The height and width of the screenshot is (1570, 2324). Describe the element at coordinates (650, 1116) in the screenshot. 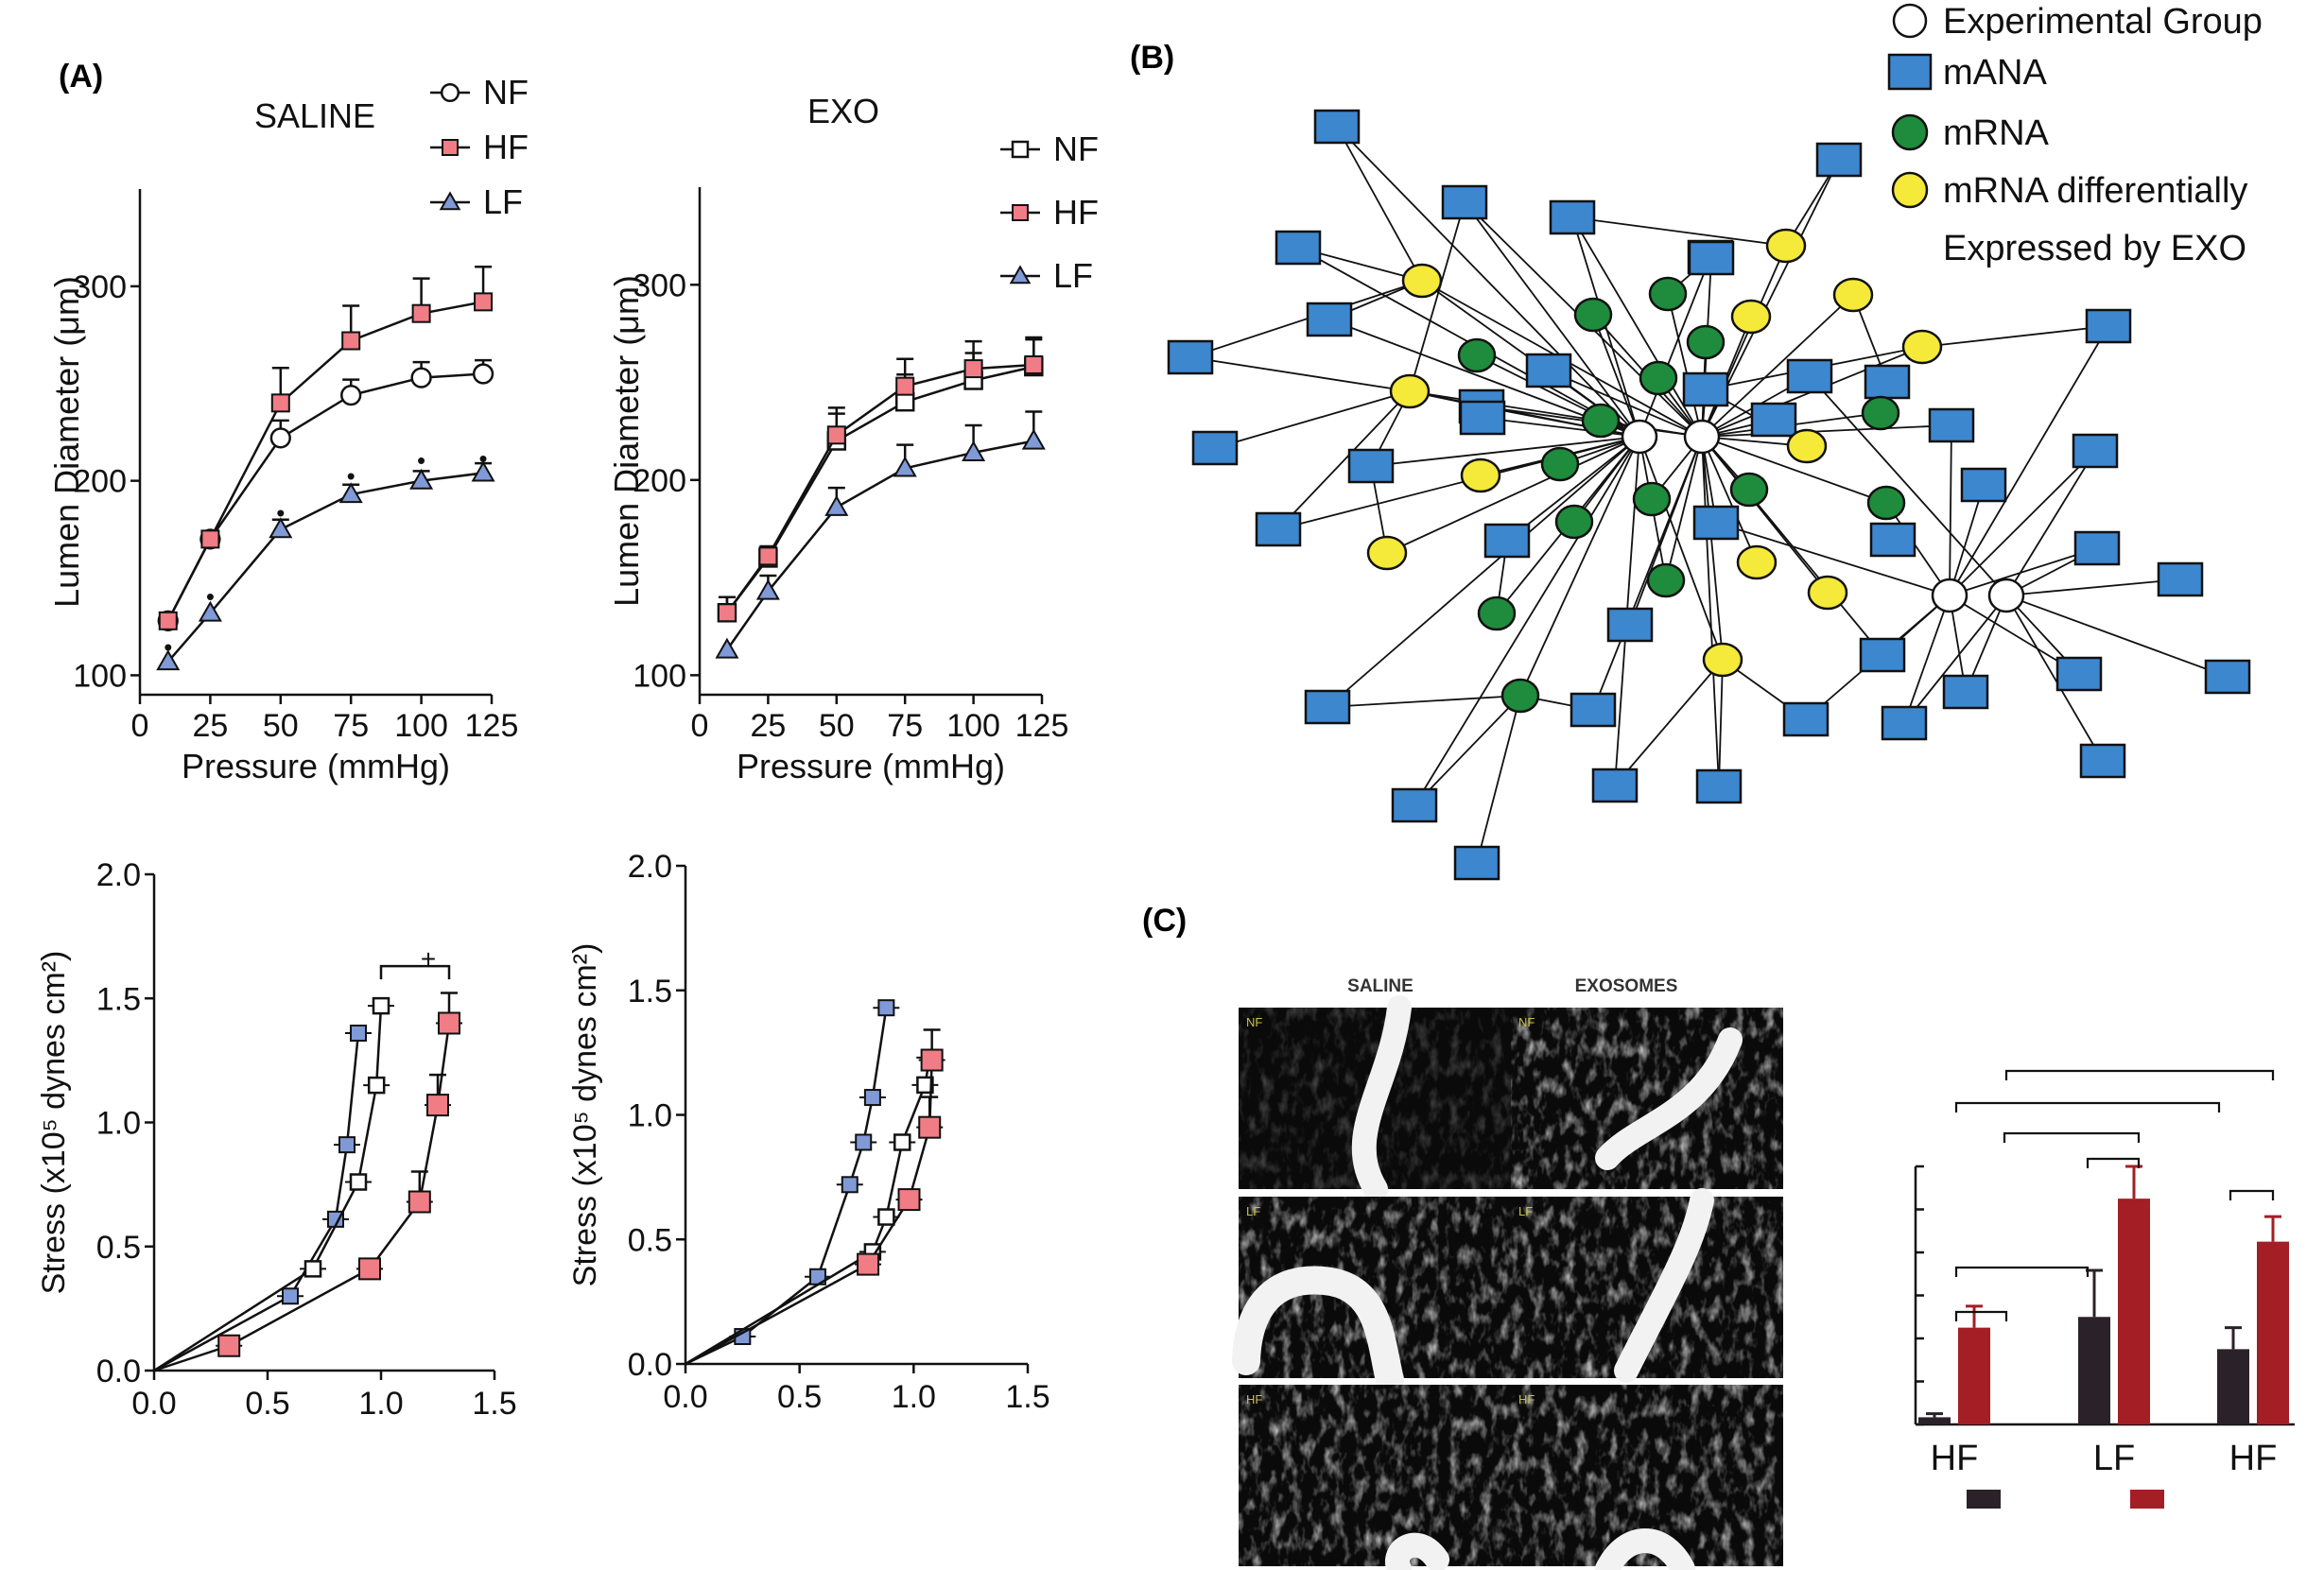

I see `y-tick-label: 1.0` at that location.